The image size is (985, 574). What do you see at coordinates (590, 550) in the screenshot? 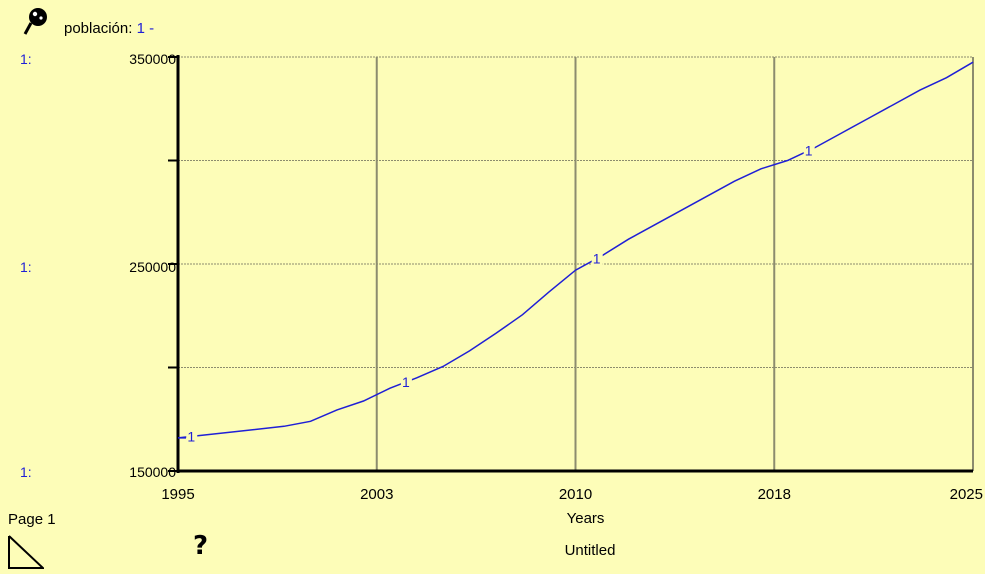
I see `chart-title: Untitled` at bounding box center [590, 550].